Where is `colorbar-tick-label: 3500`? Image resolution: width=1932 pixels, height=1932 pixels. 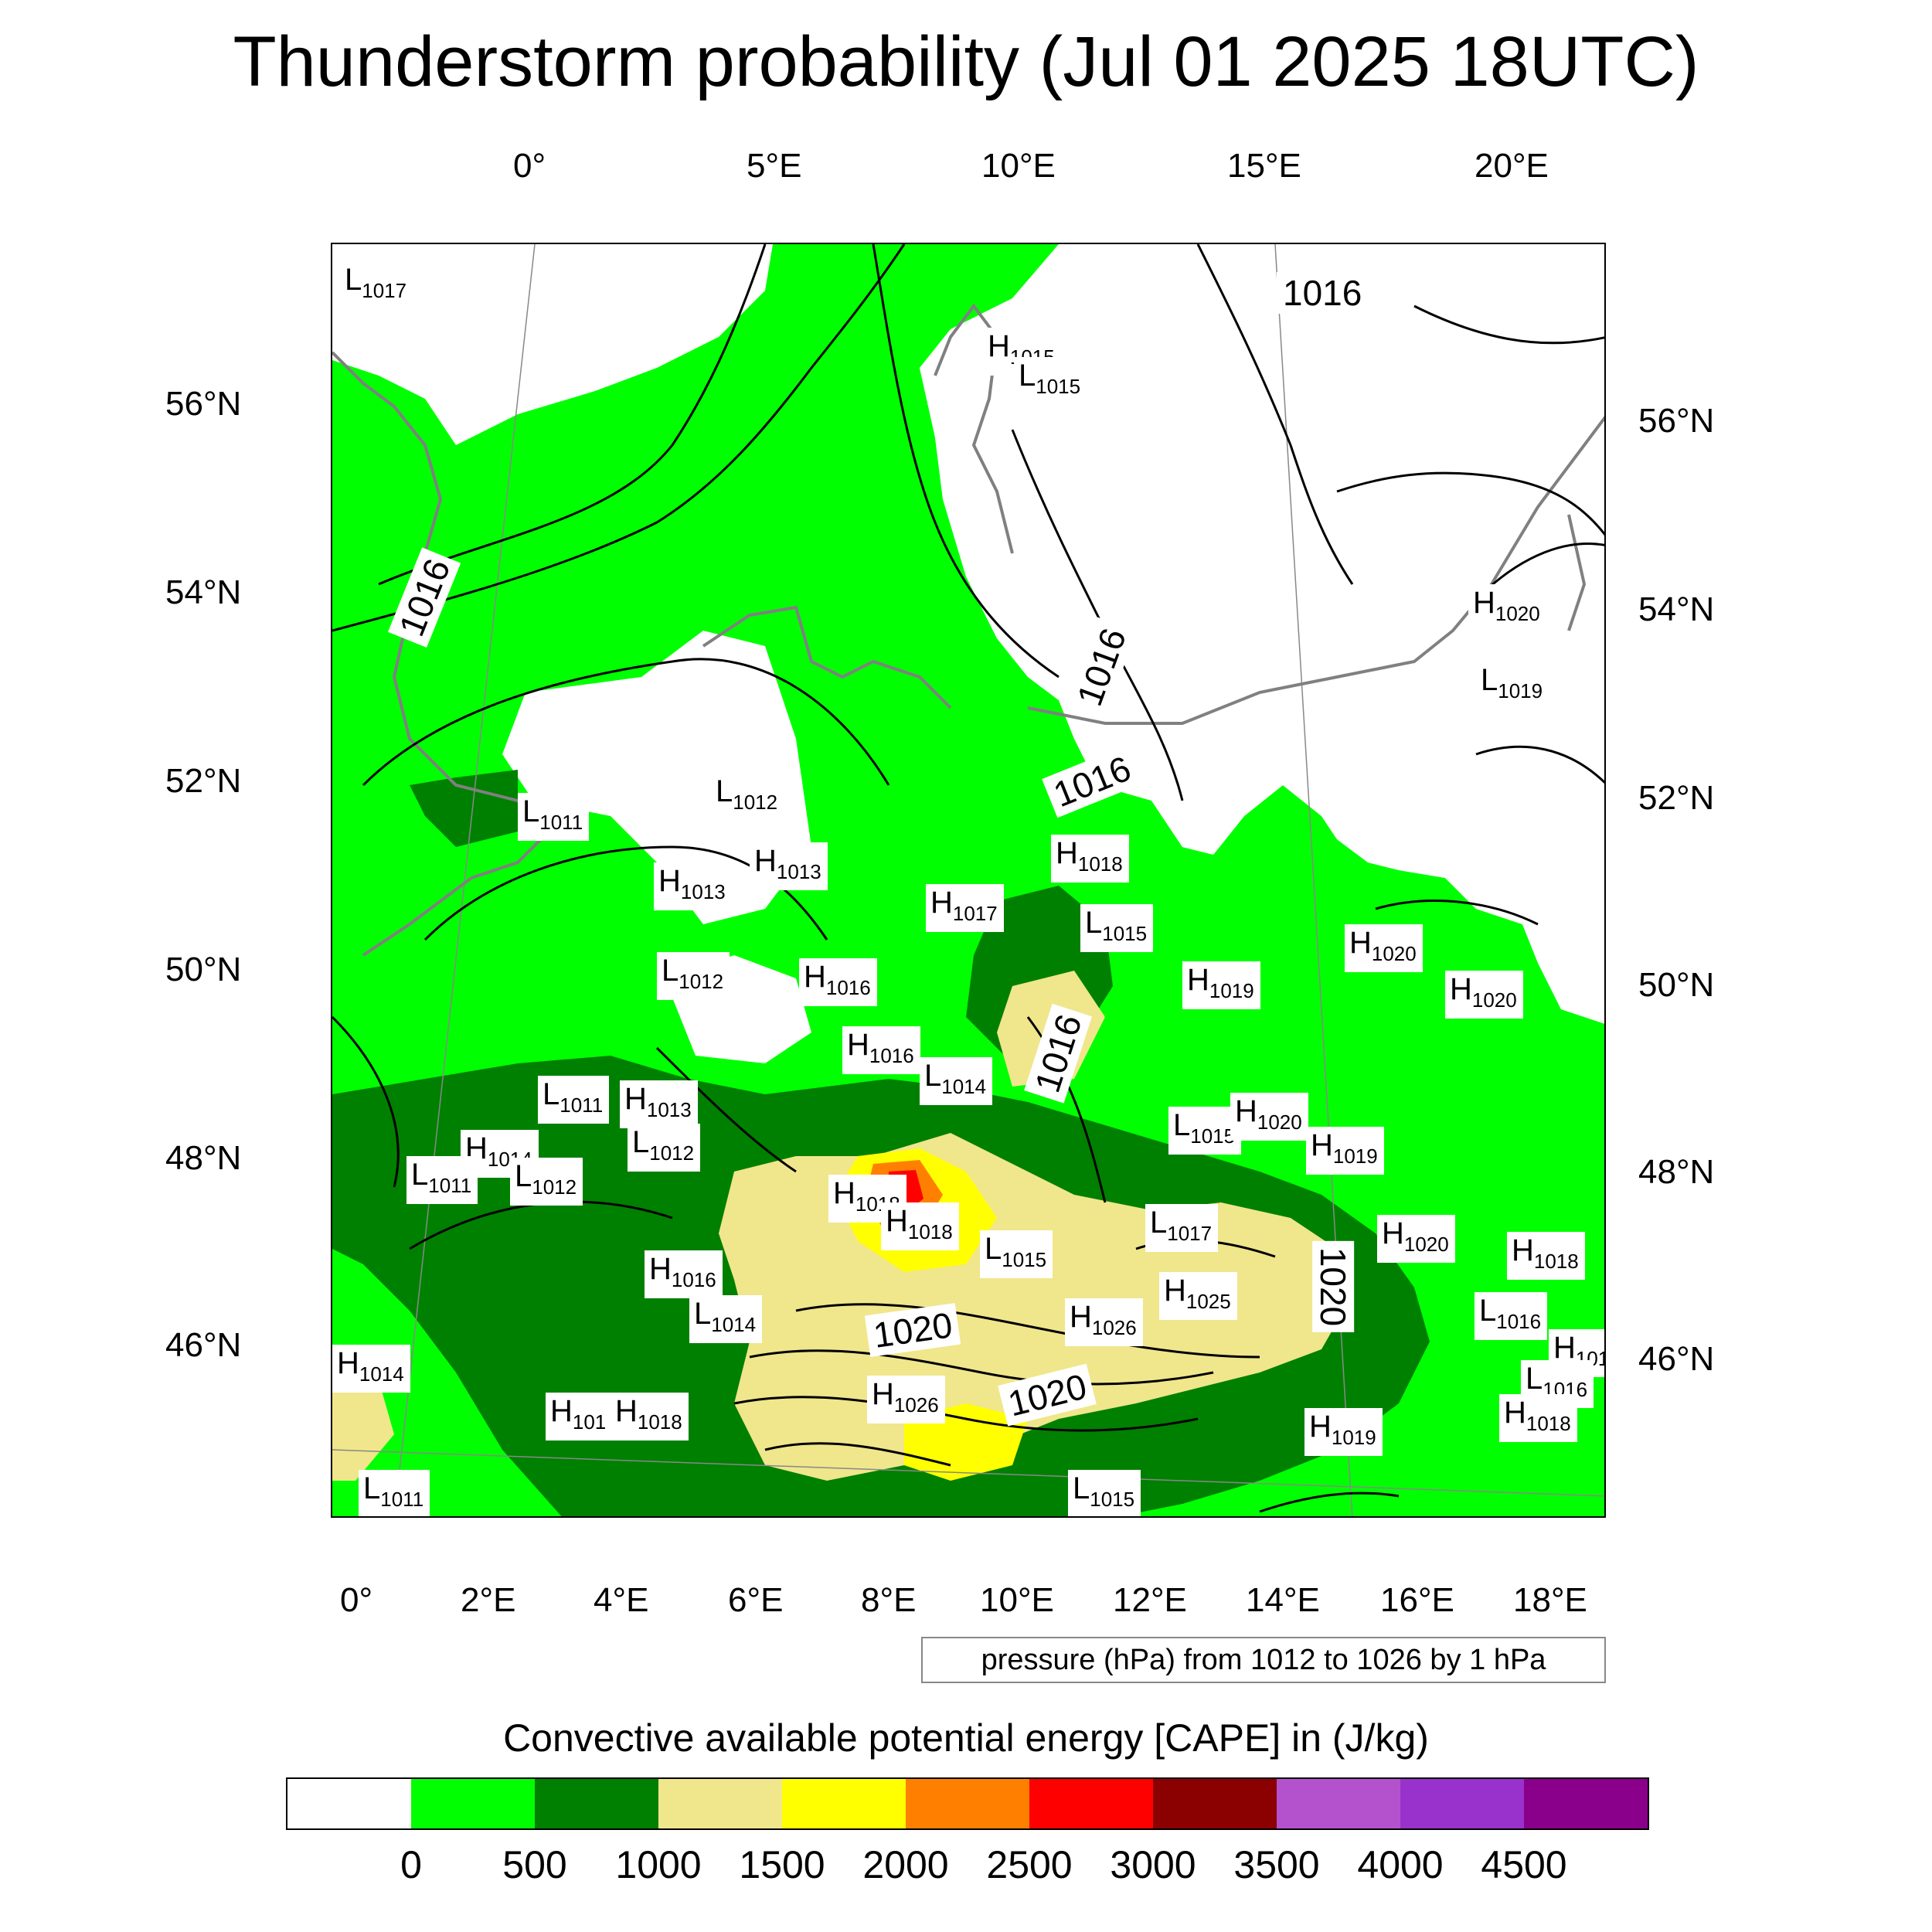 colorbar-tick-label: 3500 is located at coordinates (1276, 1865).